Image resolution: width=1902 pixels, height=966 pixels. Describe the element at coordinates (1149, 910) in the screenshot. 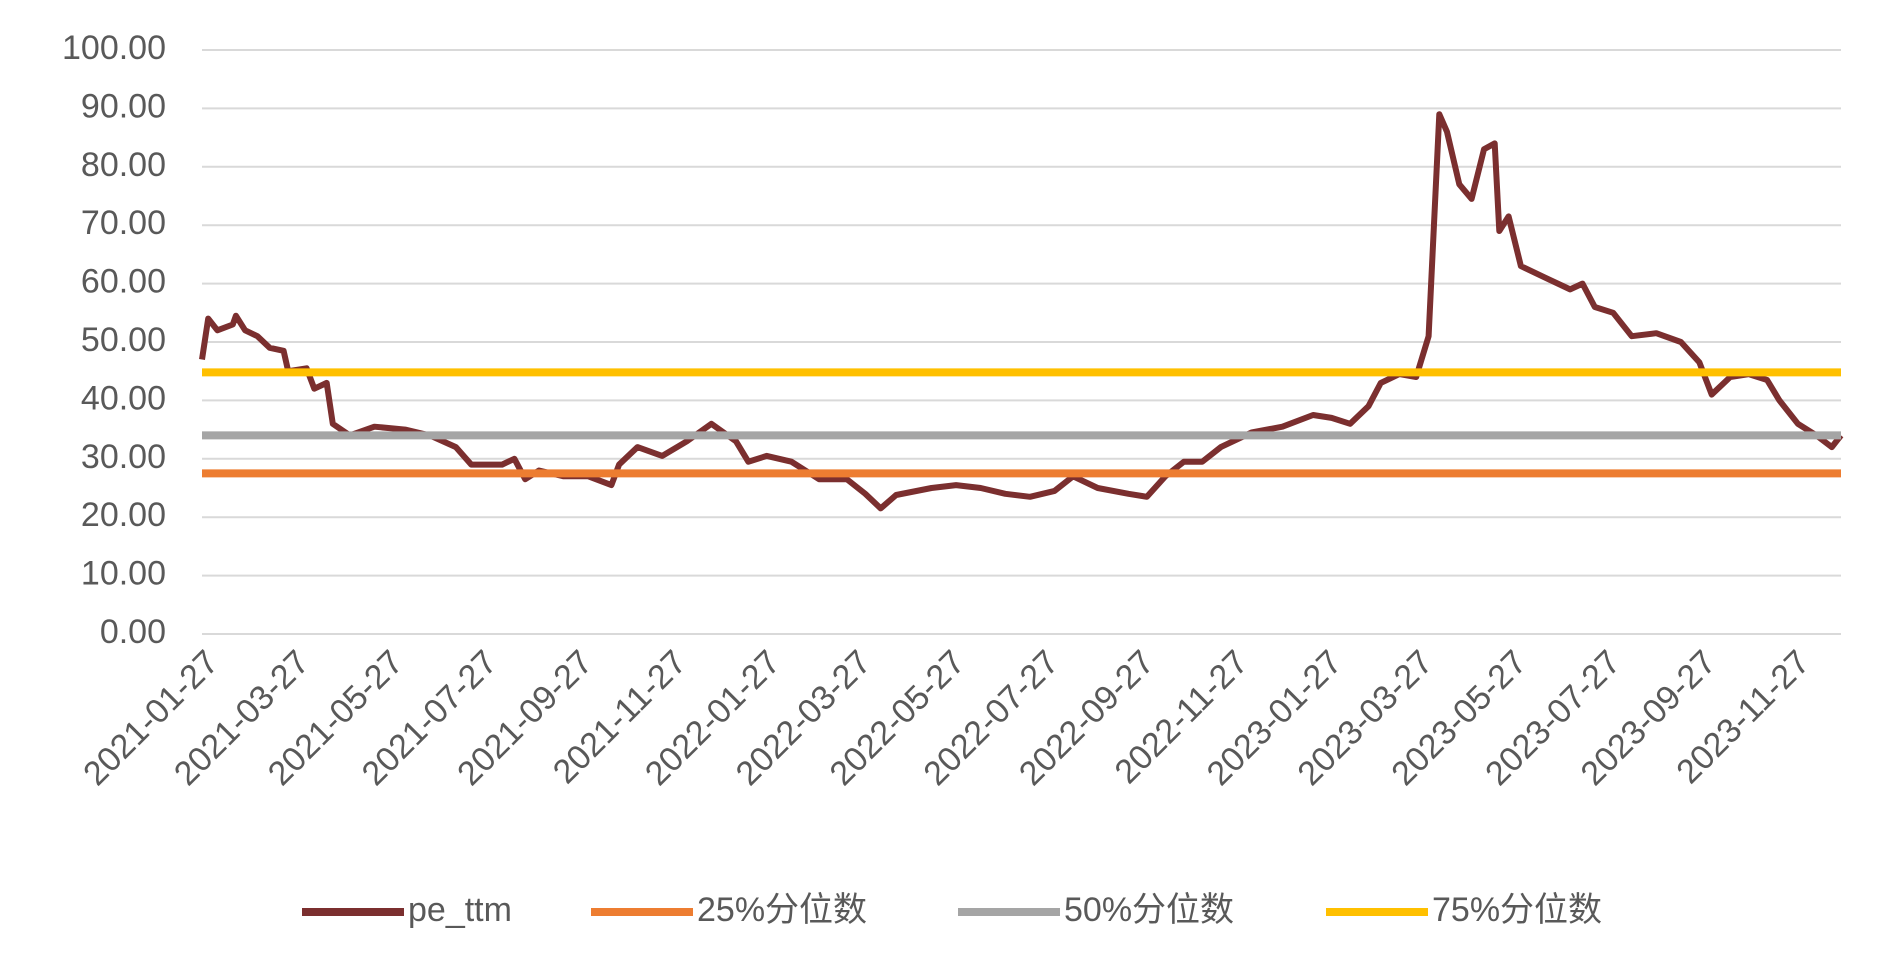

I see `legend-label: 50%分位数` at that location.